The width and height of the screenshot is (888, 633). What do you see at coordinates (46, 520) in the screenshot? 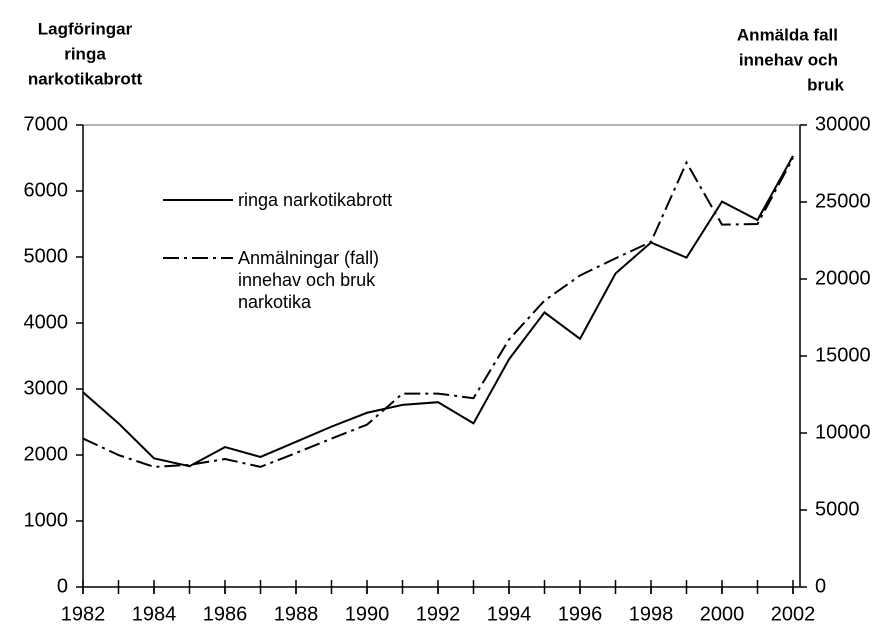
I see `y-tick-label: 1000` at bounding box center [46, 520].